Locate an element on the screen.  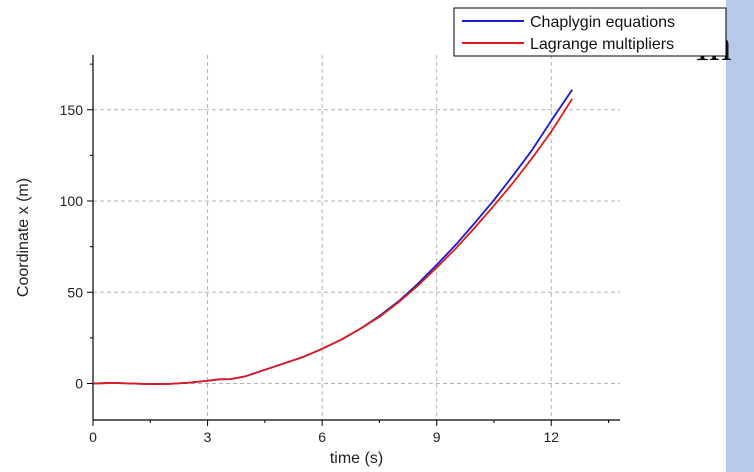
x-axis-label: time (s) is located at coordinates (356, 458).